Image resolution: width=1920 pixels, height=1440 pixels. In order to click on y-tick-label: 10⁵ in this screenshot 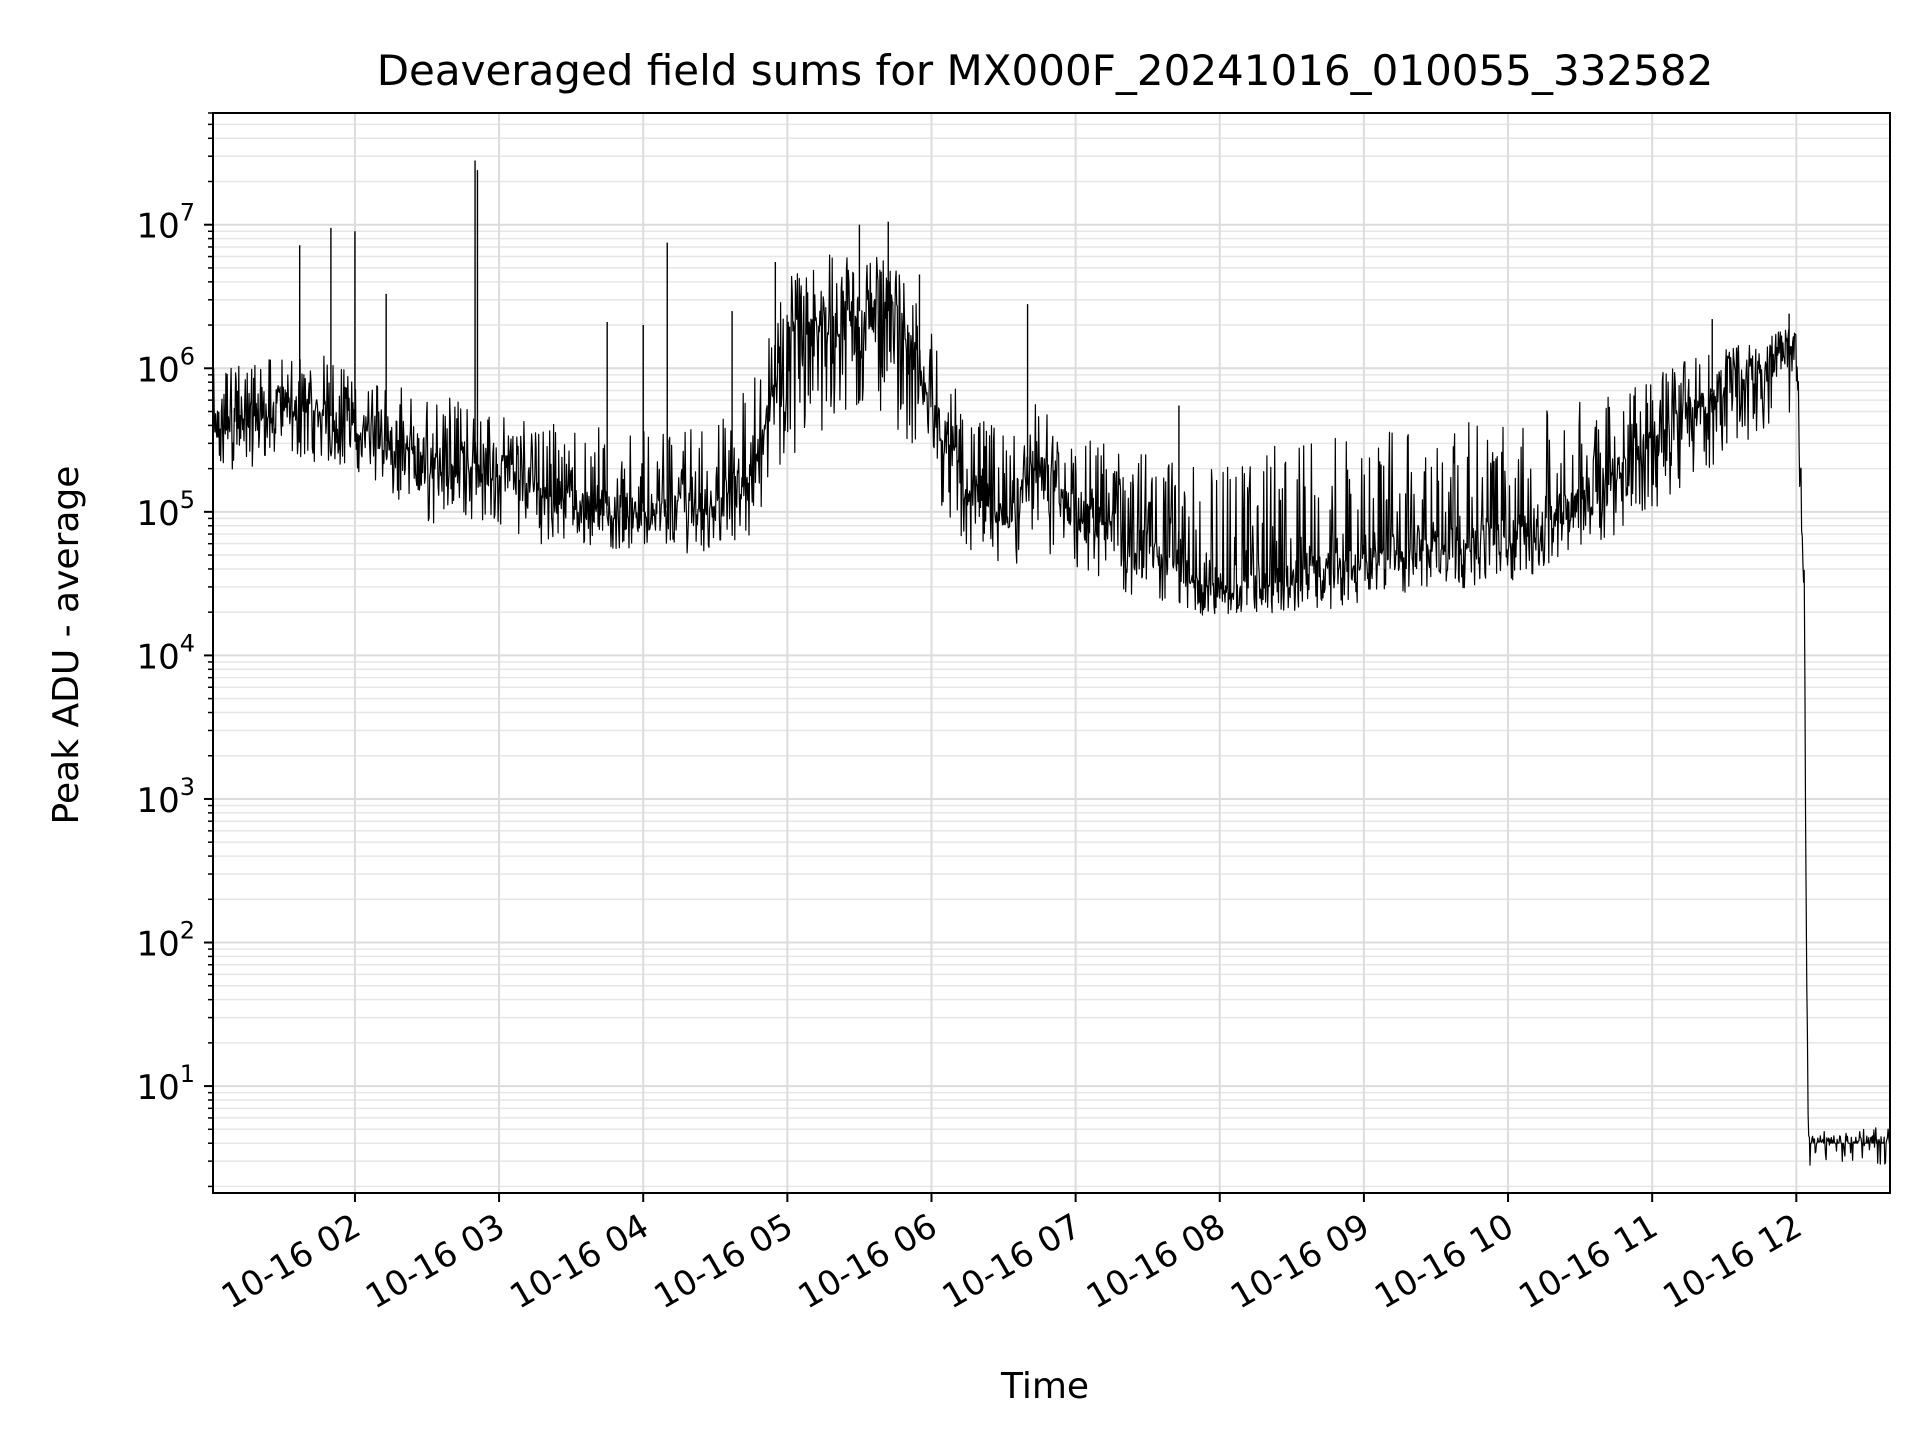, I will do `click(165, 510)`.